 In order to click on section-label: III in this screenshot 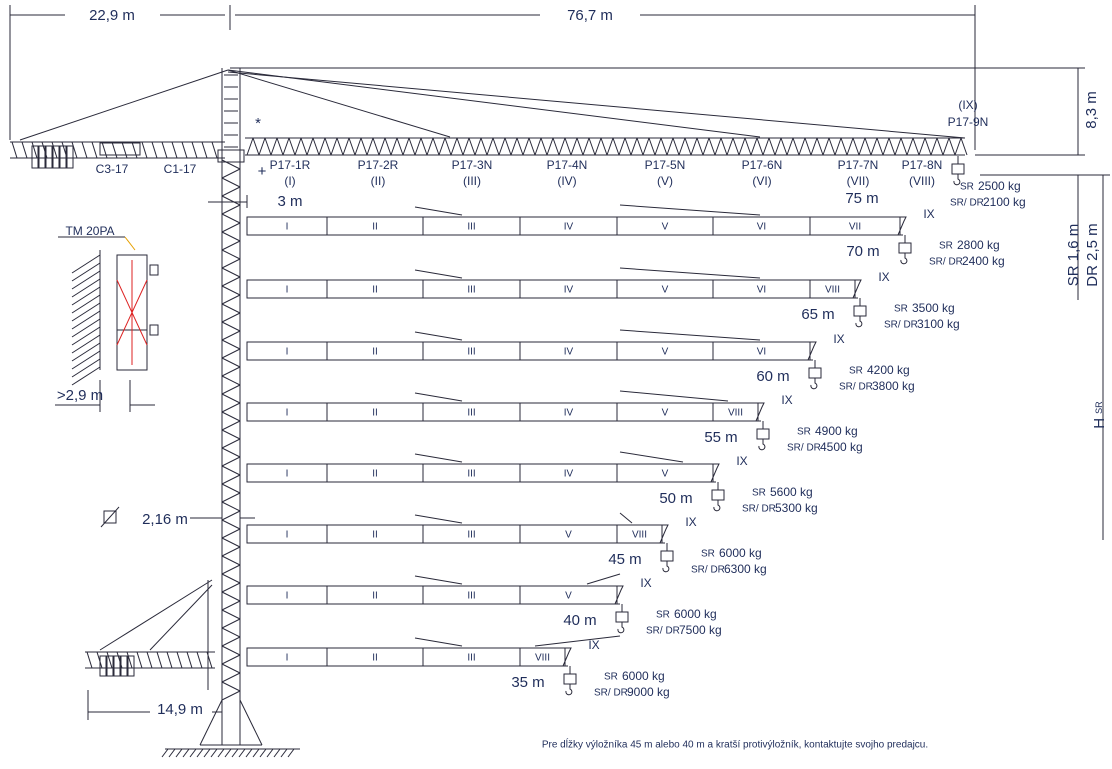, I will do `click(471, 352)`.